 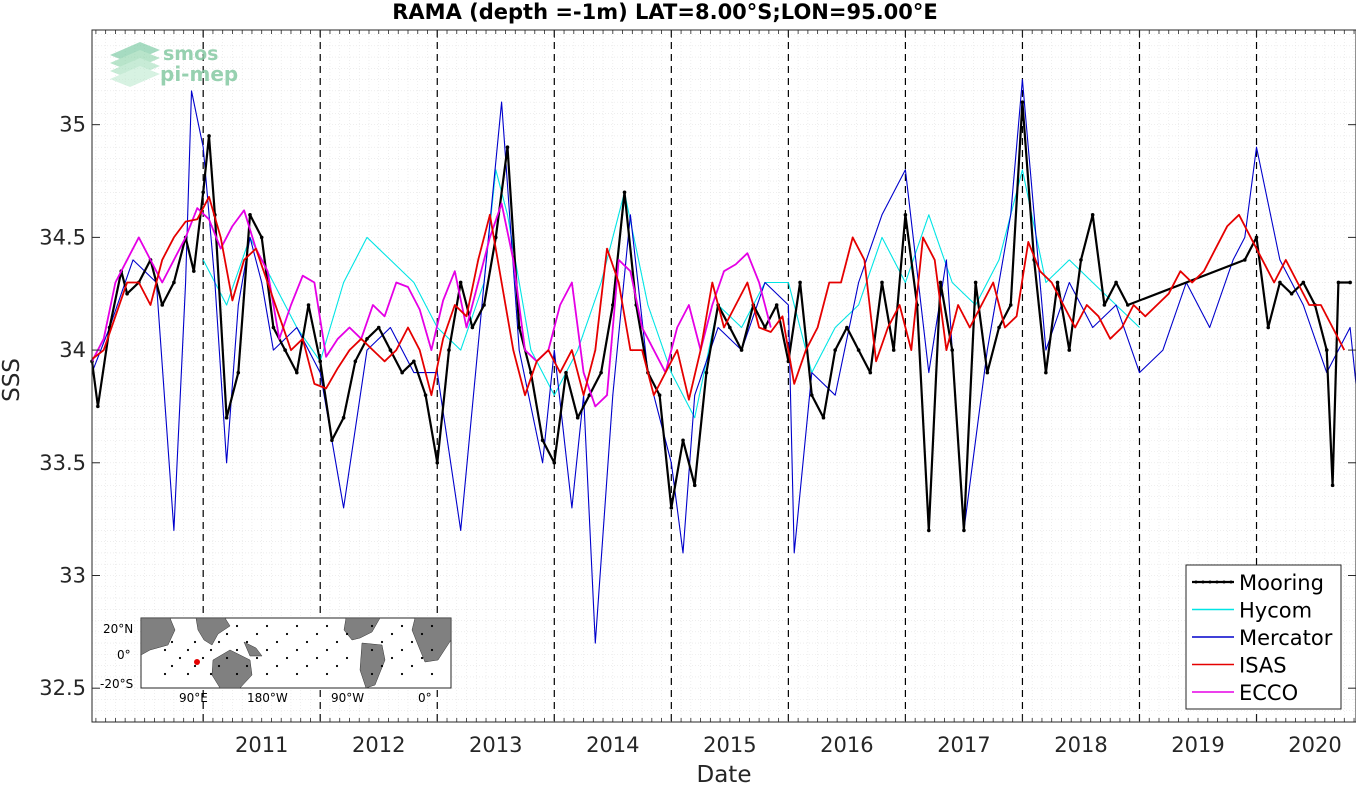 I want to click on inset-map-station-marker, so click(x=197, y=662).